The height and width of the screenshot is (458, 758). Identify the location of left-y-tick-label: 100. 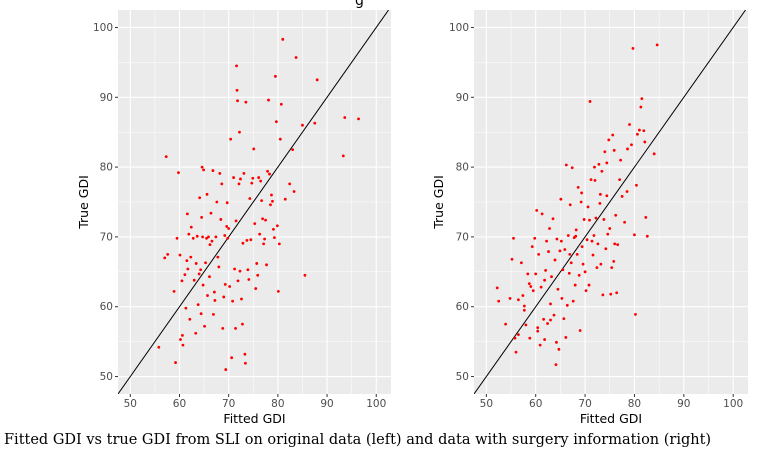
(103, 28).